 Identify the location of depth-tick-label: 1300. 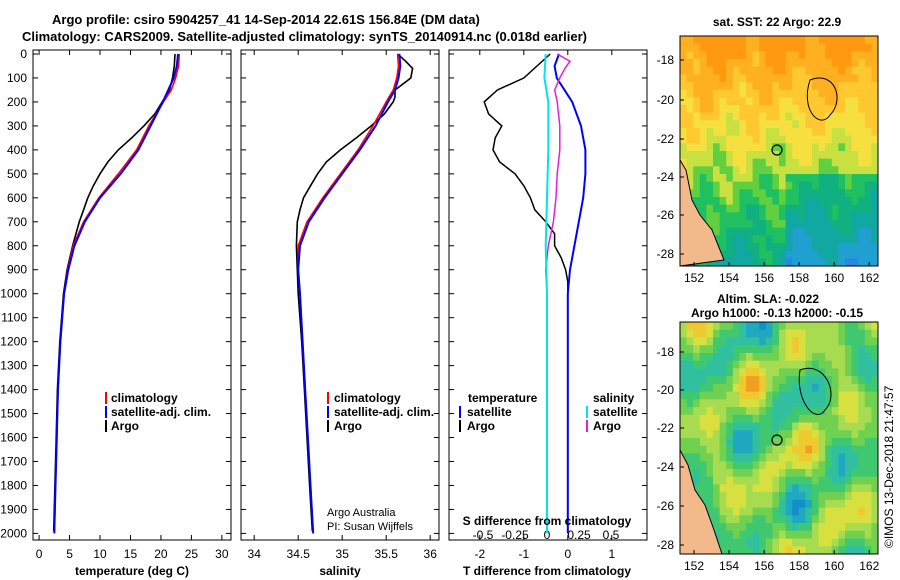
(13, 366).